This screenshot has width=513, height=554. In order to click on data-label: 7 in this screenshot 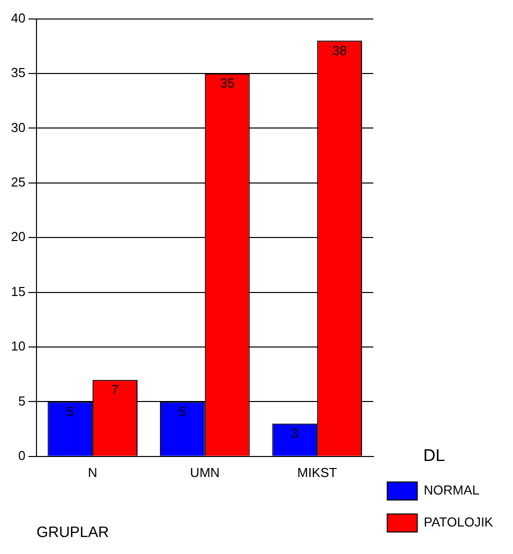, I will do `click(115, 389)`.